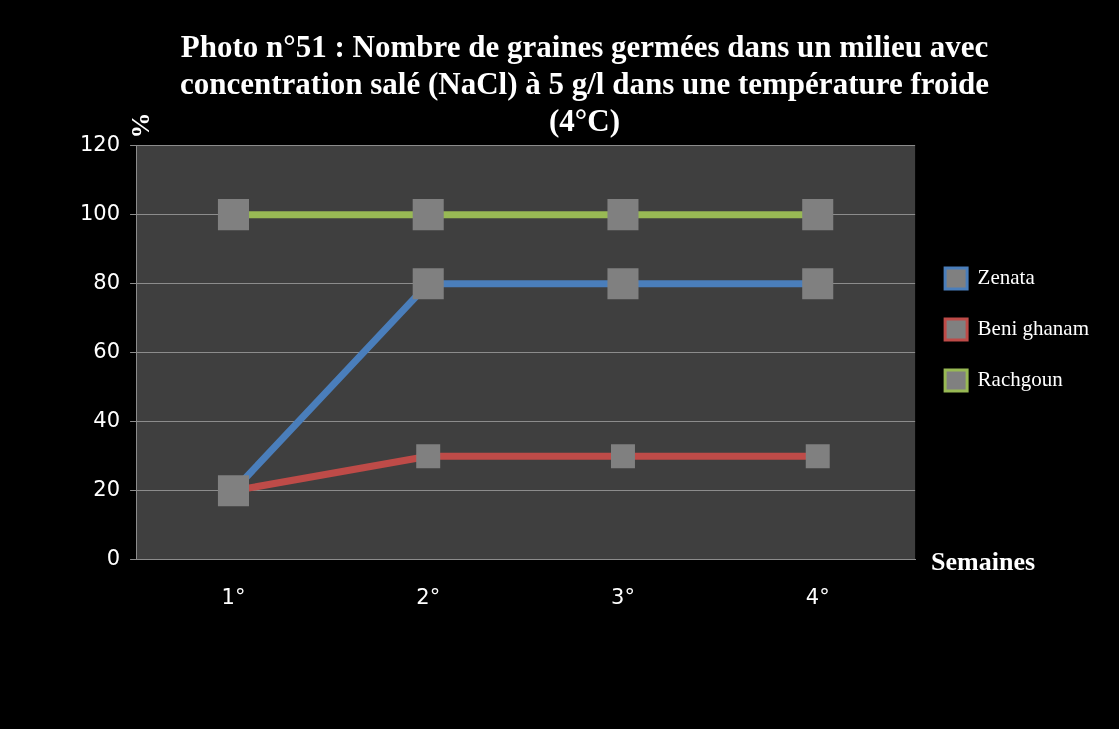  Describe the element at coordinates (107, 489) in the screenshot. I see `y-tick-label: 20` at that location.